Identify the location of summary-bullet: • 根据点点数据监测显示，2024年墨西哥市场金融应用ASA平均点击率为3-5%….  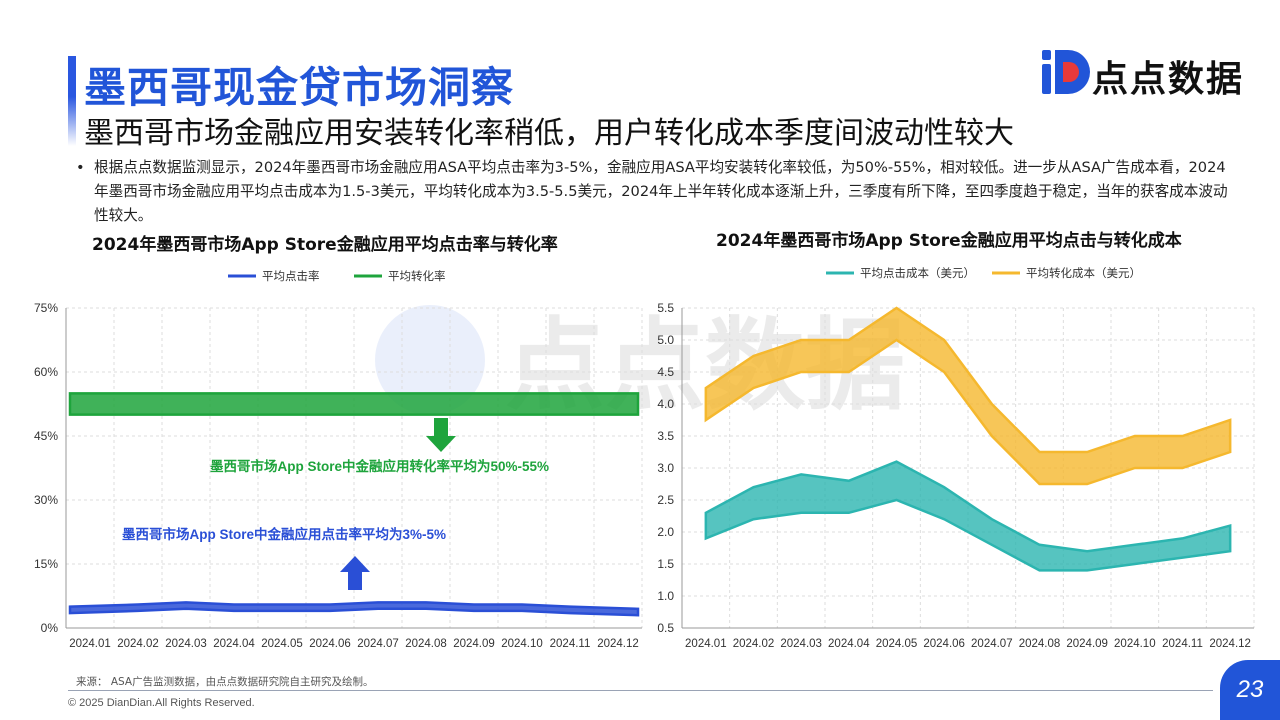
(656, 192).